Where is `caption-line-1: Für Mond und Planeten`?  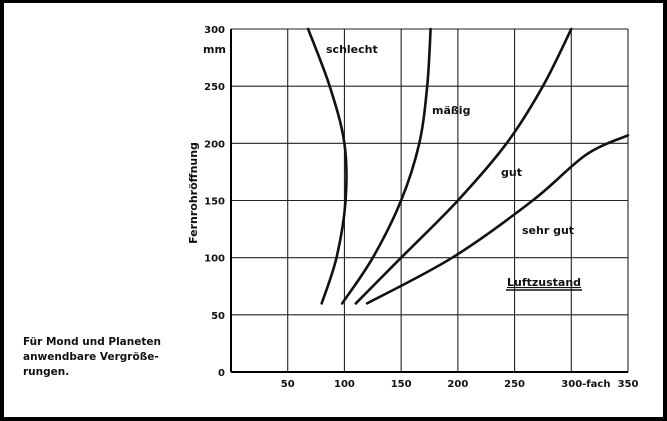
caption-line-1: Für Mond und Planeten is located at coordinates (92, 342).